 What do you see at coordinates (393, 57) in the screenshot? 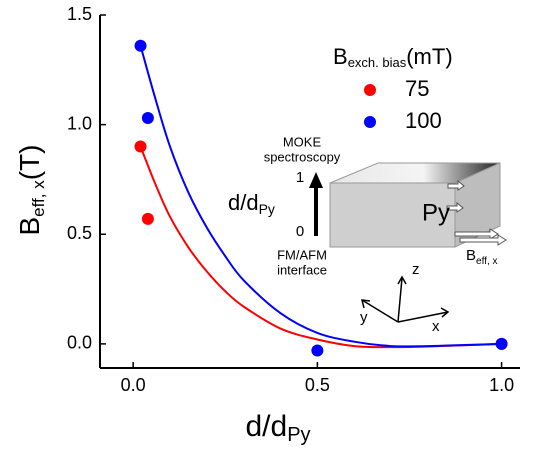
I see `legend-title: Bexch. bias(mT)` at bounding box center [393, 57].